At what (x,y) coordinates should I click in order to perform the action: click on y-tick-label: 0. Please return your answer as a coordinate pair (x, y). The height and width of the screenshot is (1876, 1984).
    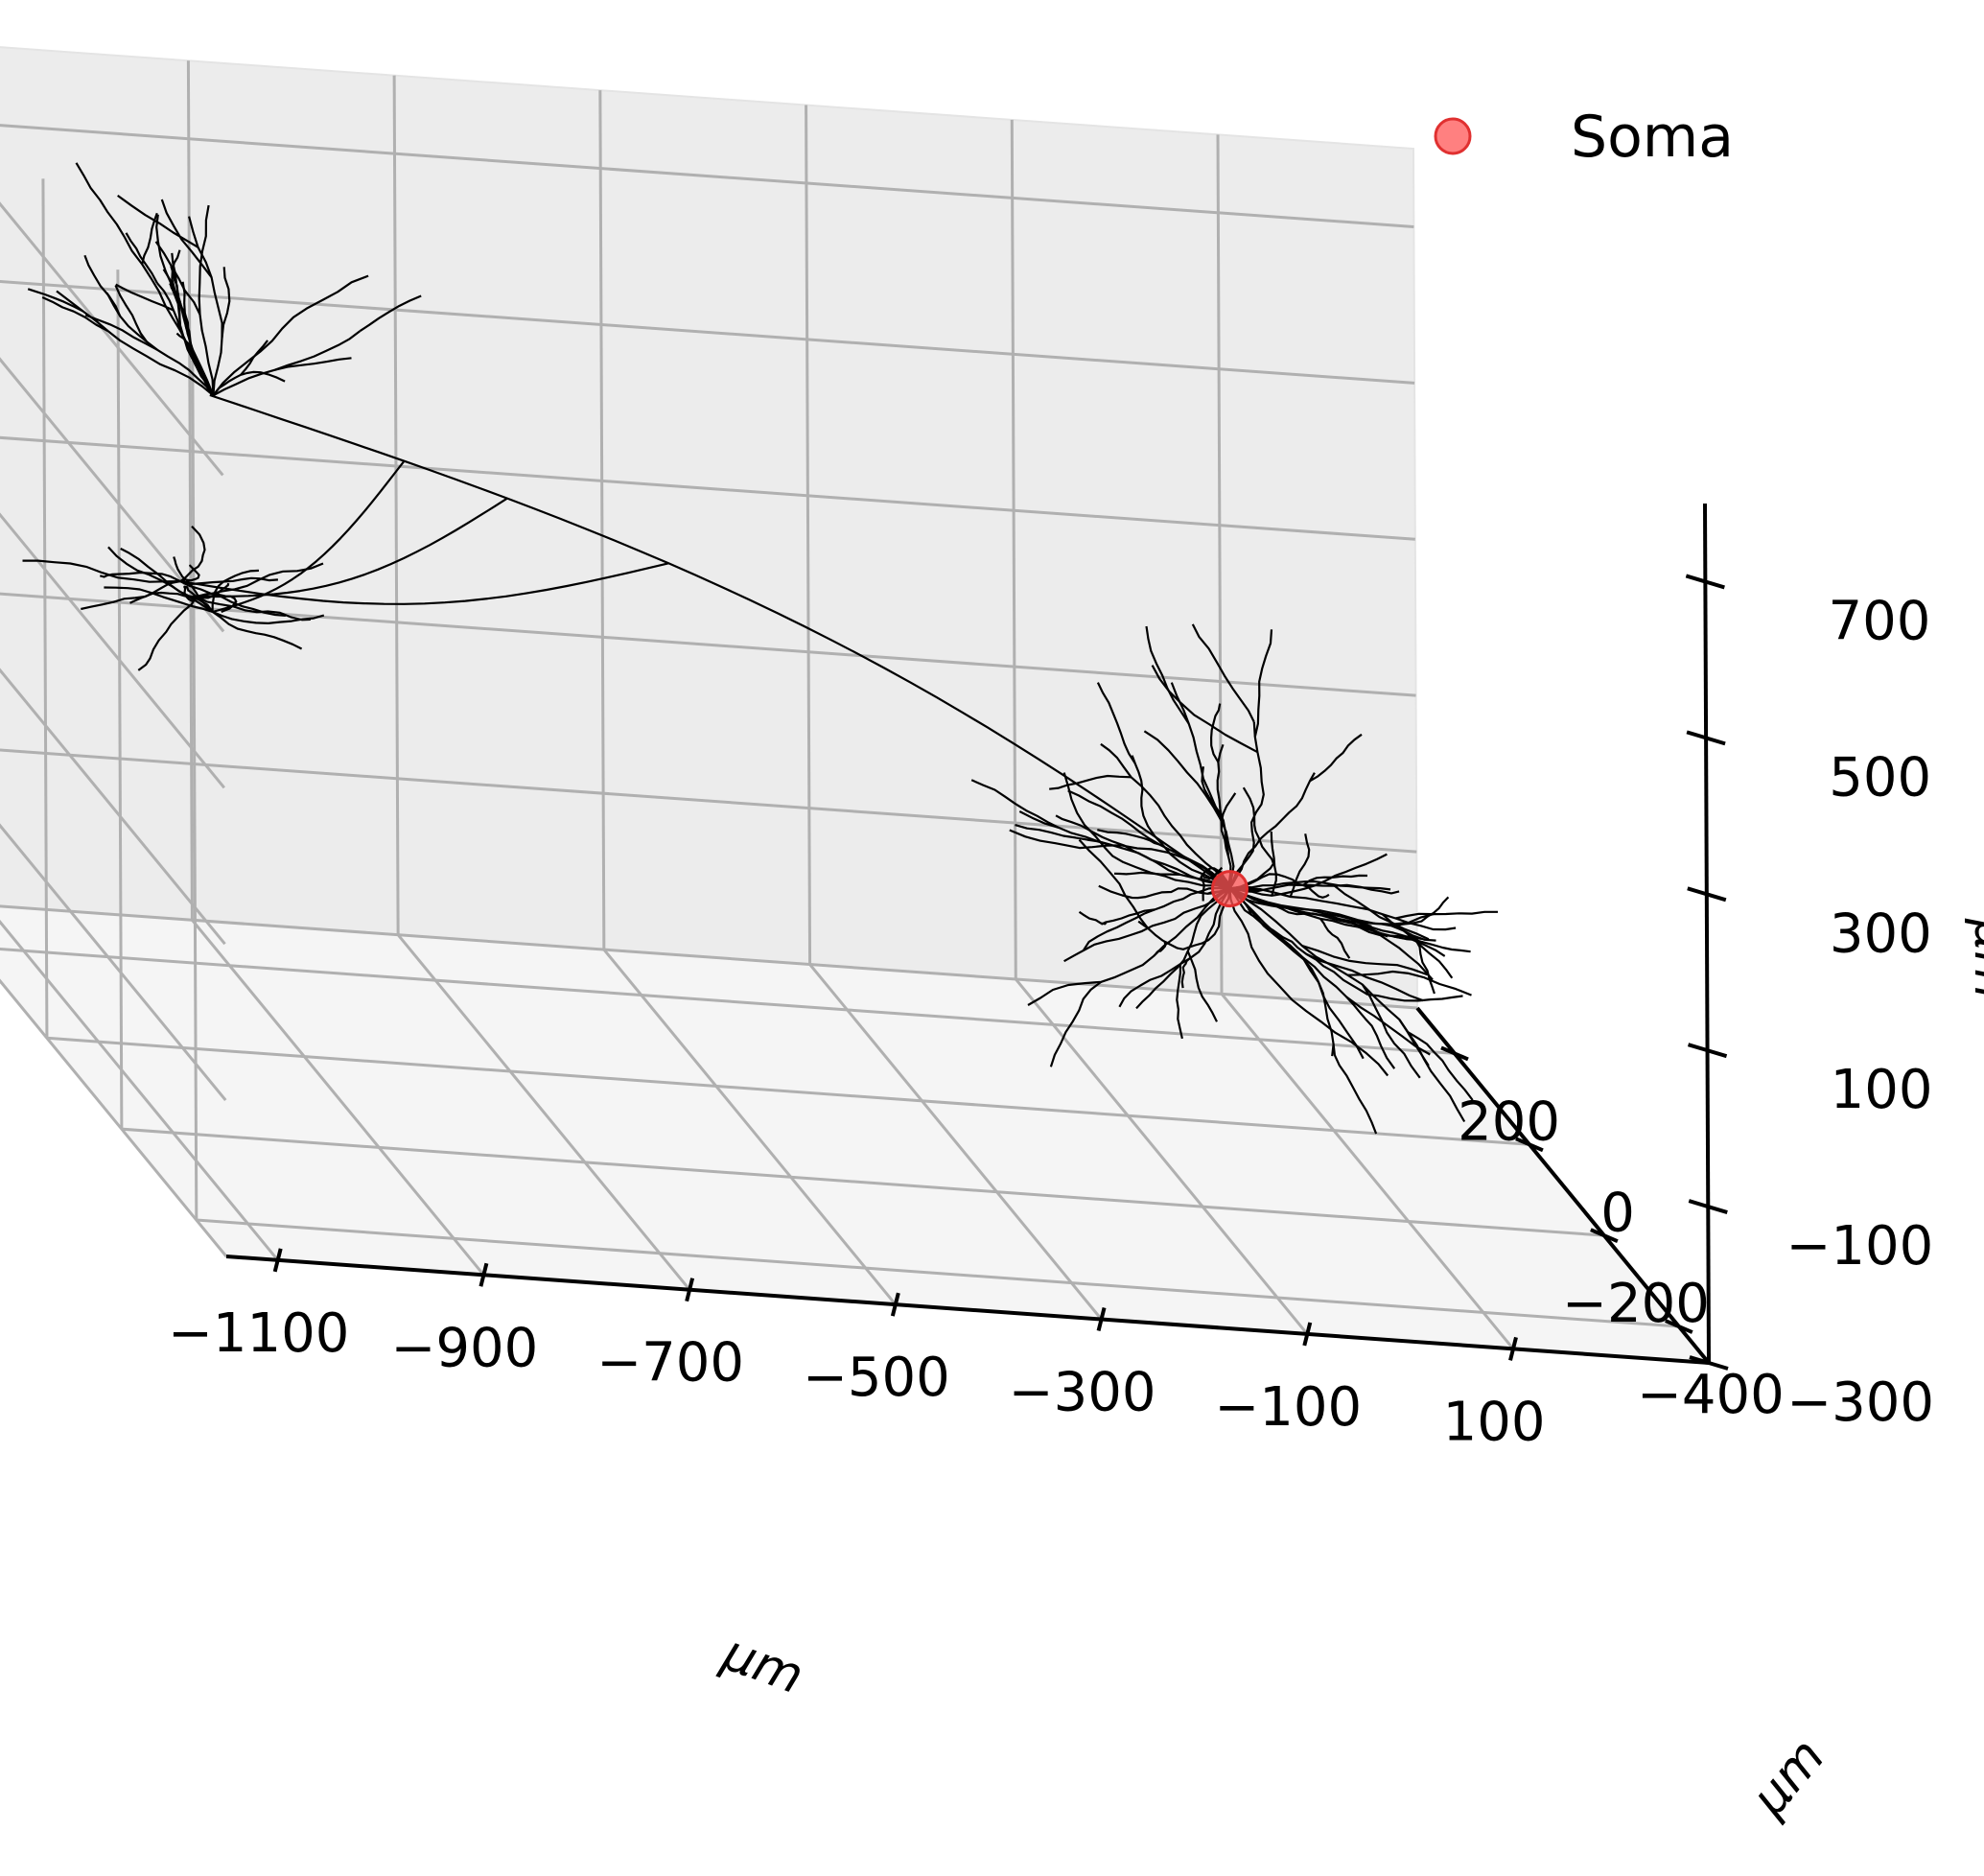
    Looking at the image, I should click on (1617, 1213).